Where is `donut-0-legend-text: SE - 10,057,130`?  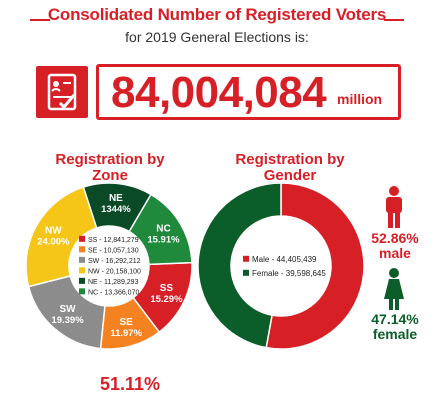
donut-0-legend-text: SE - 10,057,130 is located at coordinates (113, 250).